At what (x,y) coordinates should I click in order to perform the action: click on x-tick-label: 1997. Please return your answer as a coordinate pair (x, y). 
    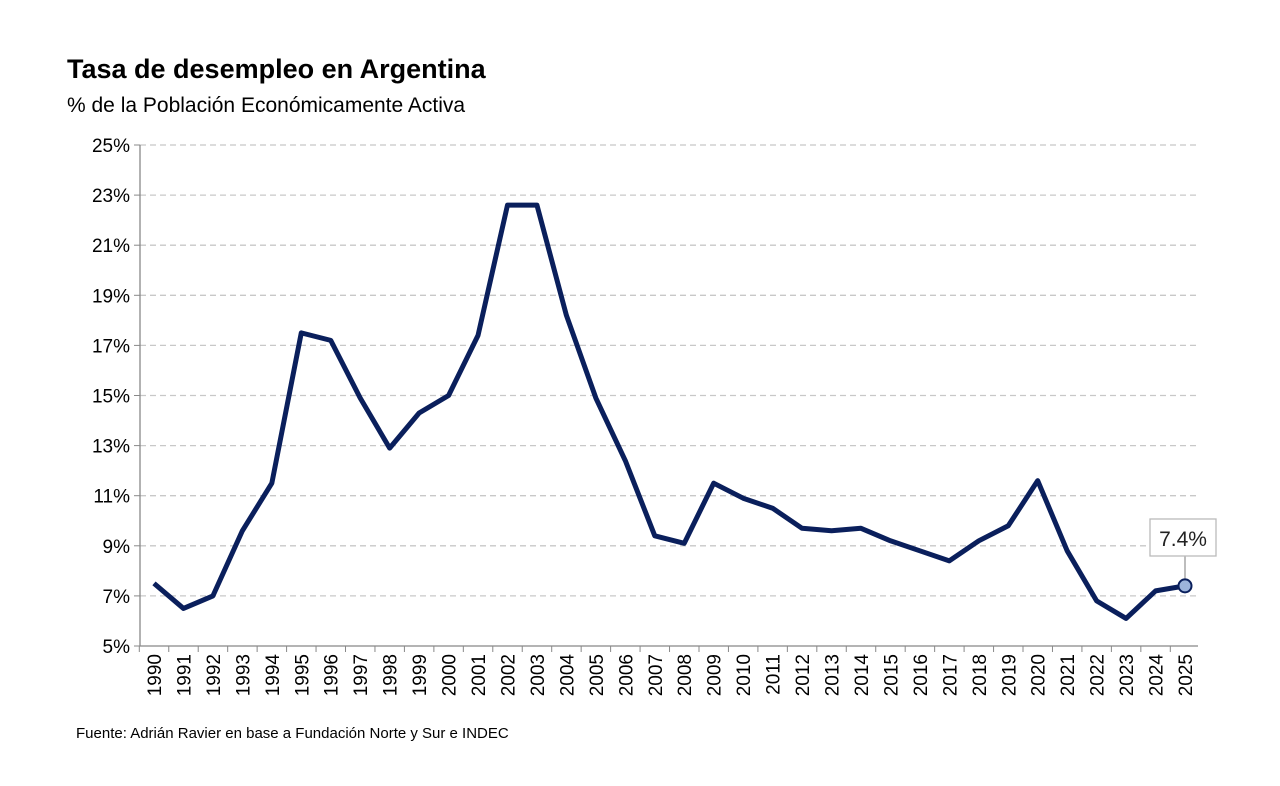
    Looking at the image, I should click on (361, 675).